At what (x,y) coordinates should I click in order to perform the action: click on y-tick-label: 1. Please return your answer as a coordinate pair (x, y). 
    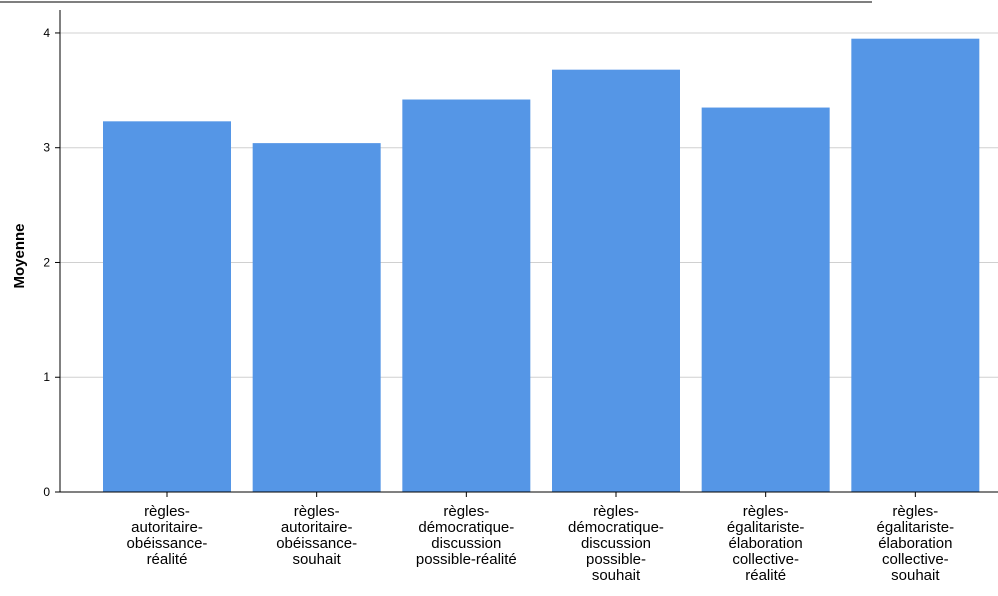
    Looking at the image, I should click on (46, 377).